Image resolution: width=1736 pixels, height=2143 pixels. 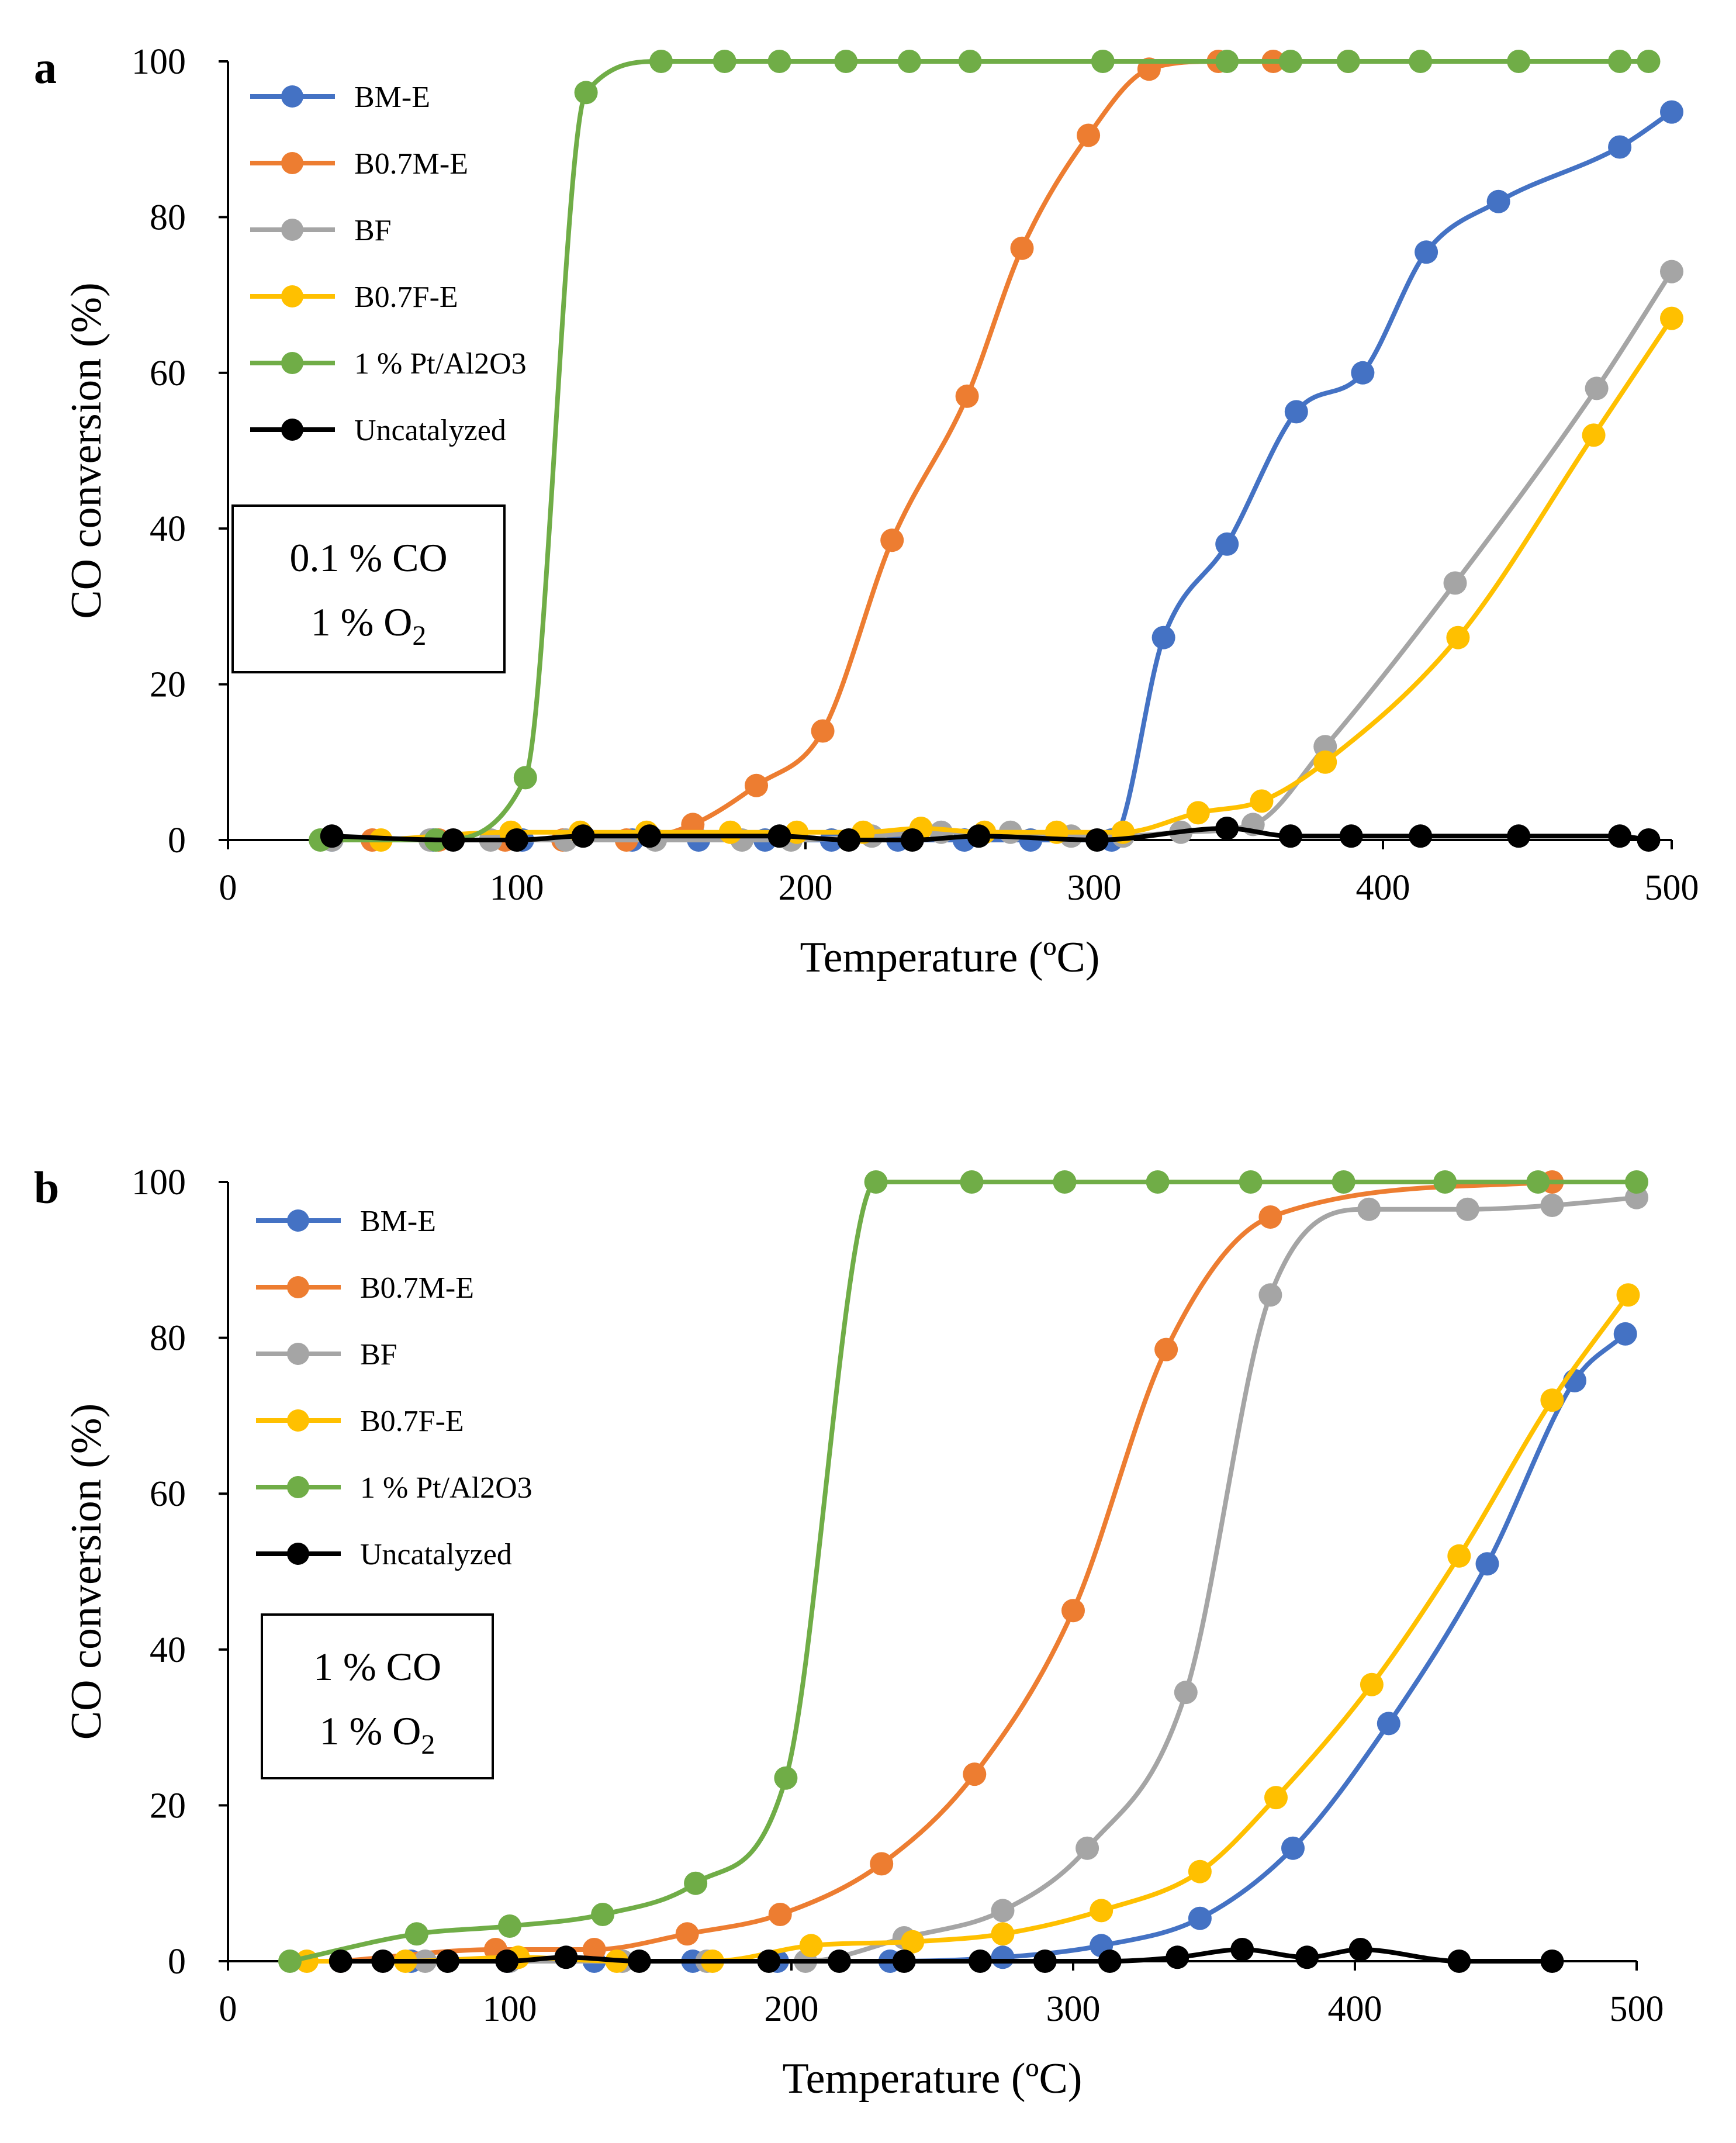 I want to click on panel-label: a, so click(x=45, y=67).